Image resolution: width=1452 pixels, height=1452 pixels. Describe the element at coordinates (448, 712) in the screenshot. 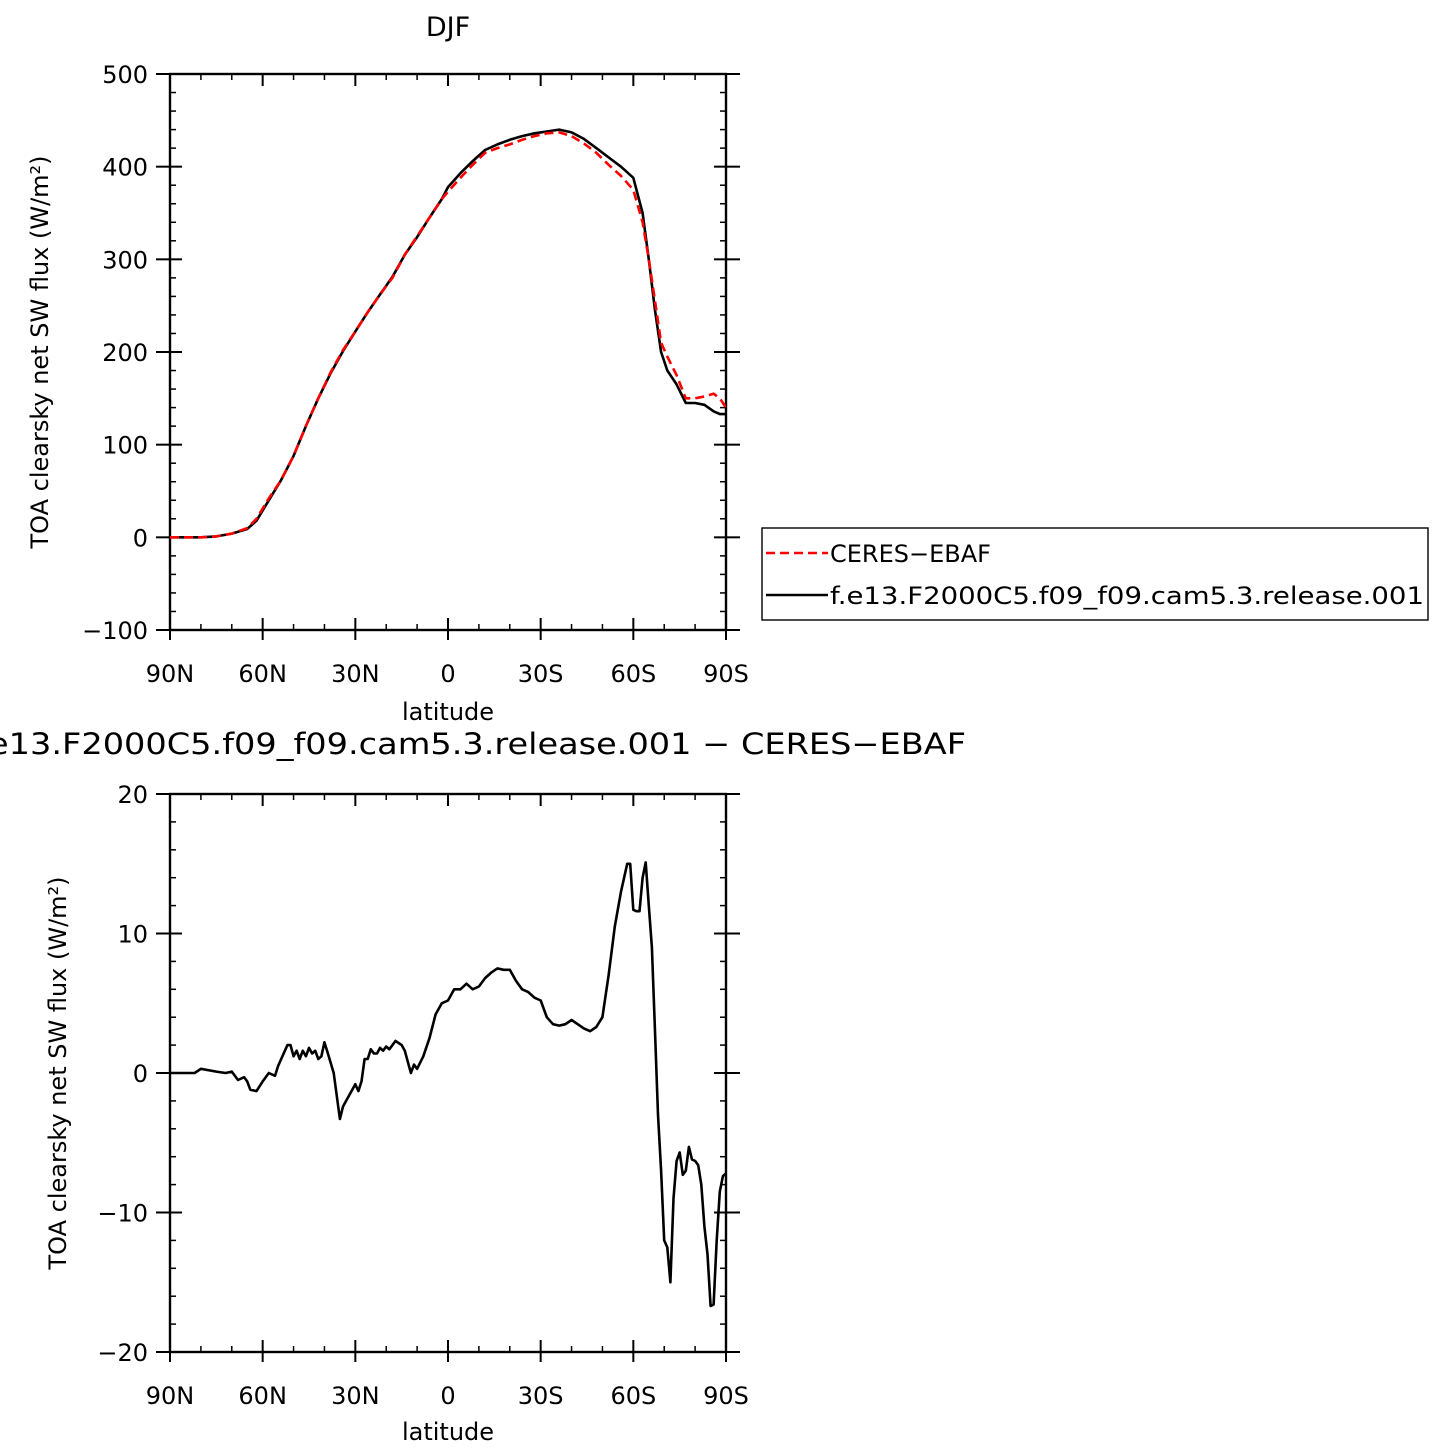

I see `top-x-axis-label: latitude` at that location.